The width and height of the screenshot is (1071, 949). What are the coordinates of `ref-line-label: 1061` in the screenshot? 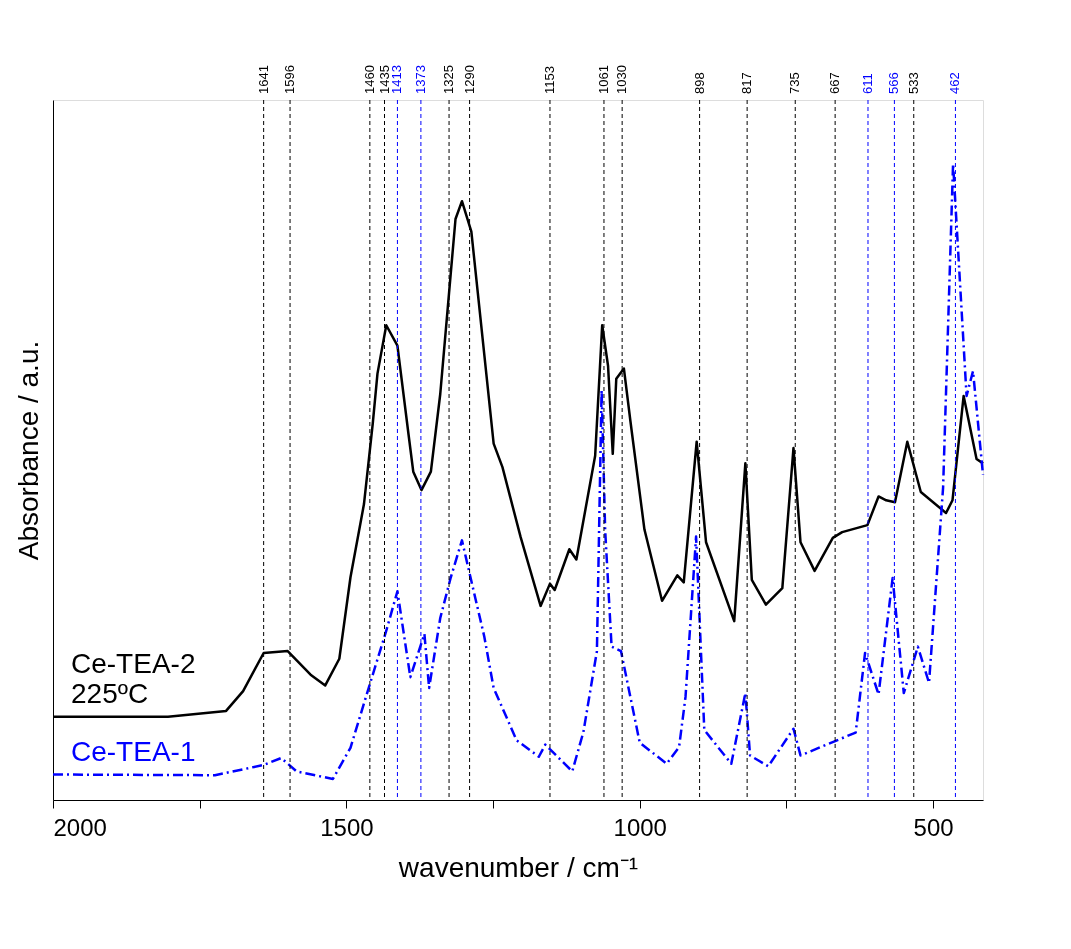 It's located at (603, 79).